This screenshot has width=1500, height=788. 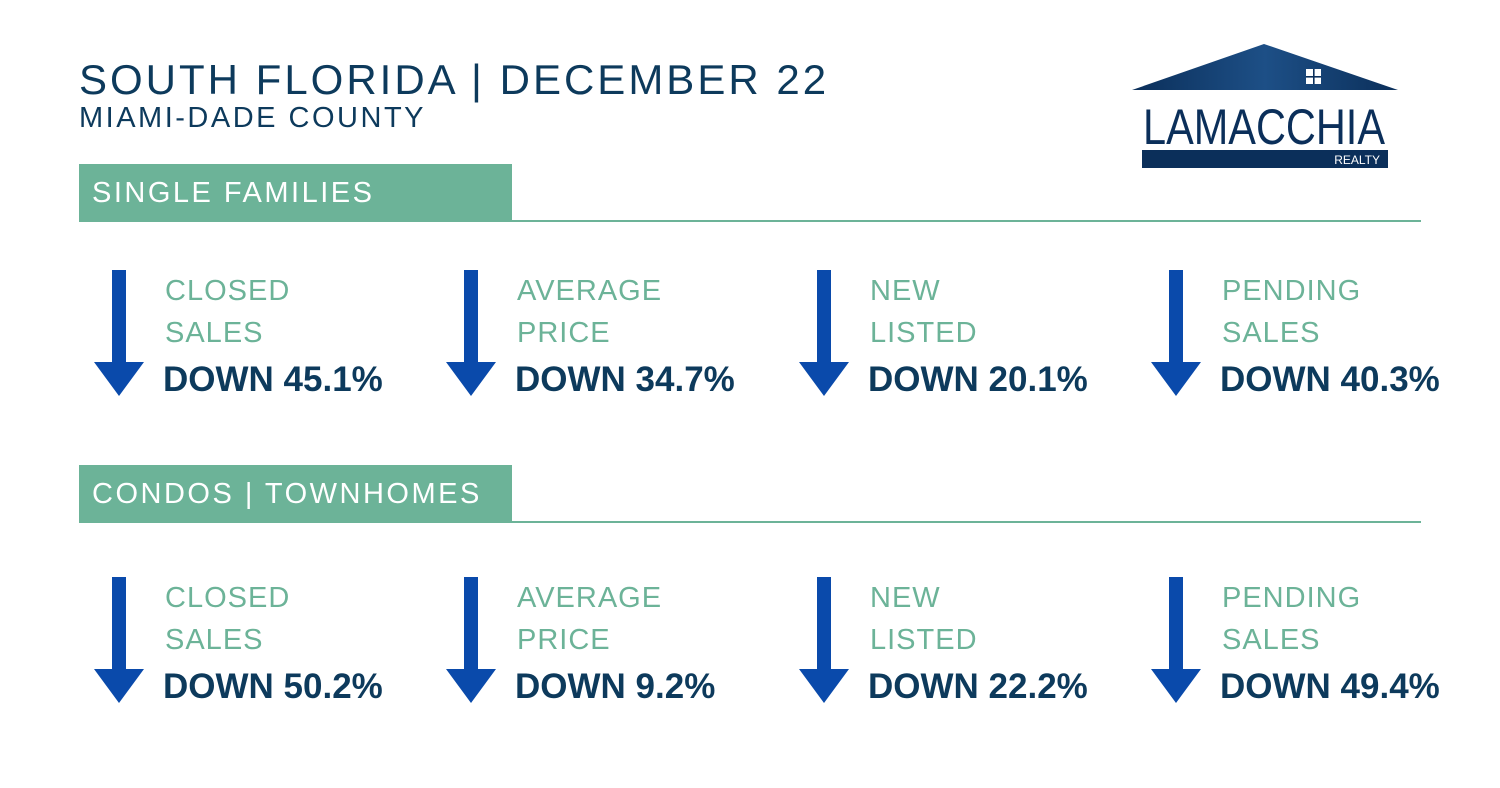 I want to click on logo-wordmark: LAMACCHIA, so click(x=1264, y=127).